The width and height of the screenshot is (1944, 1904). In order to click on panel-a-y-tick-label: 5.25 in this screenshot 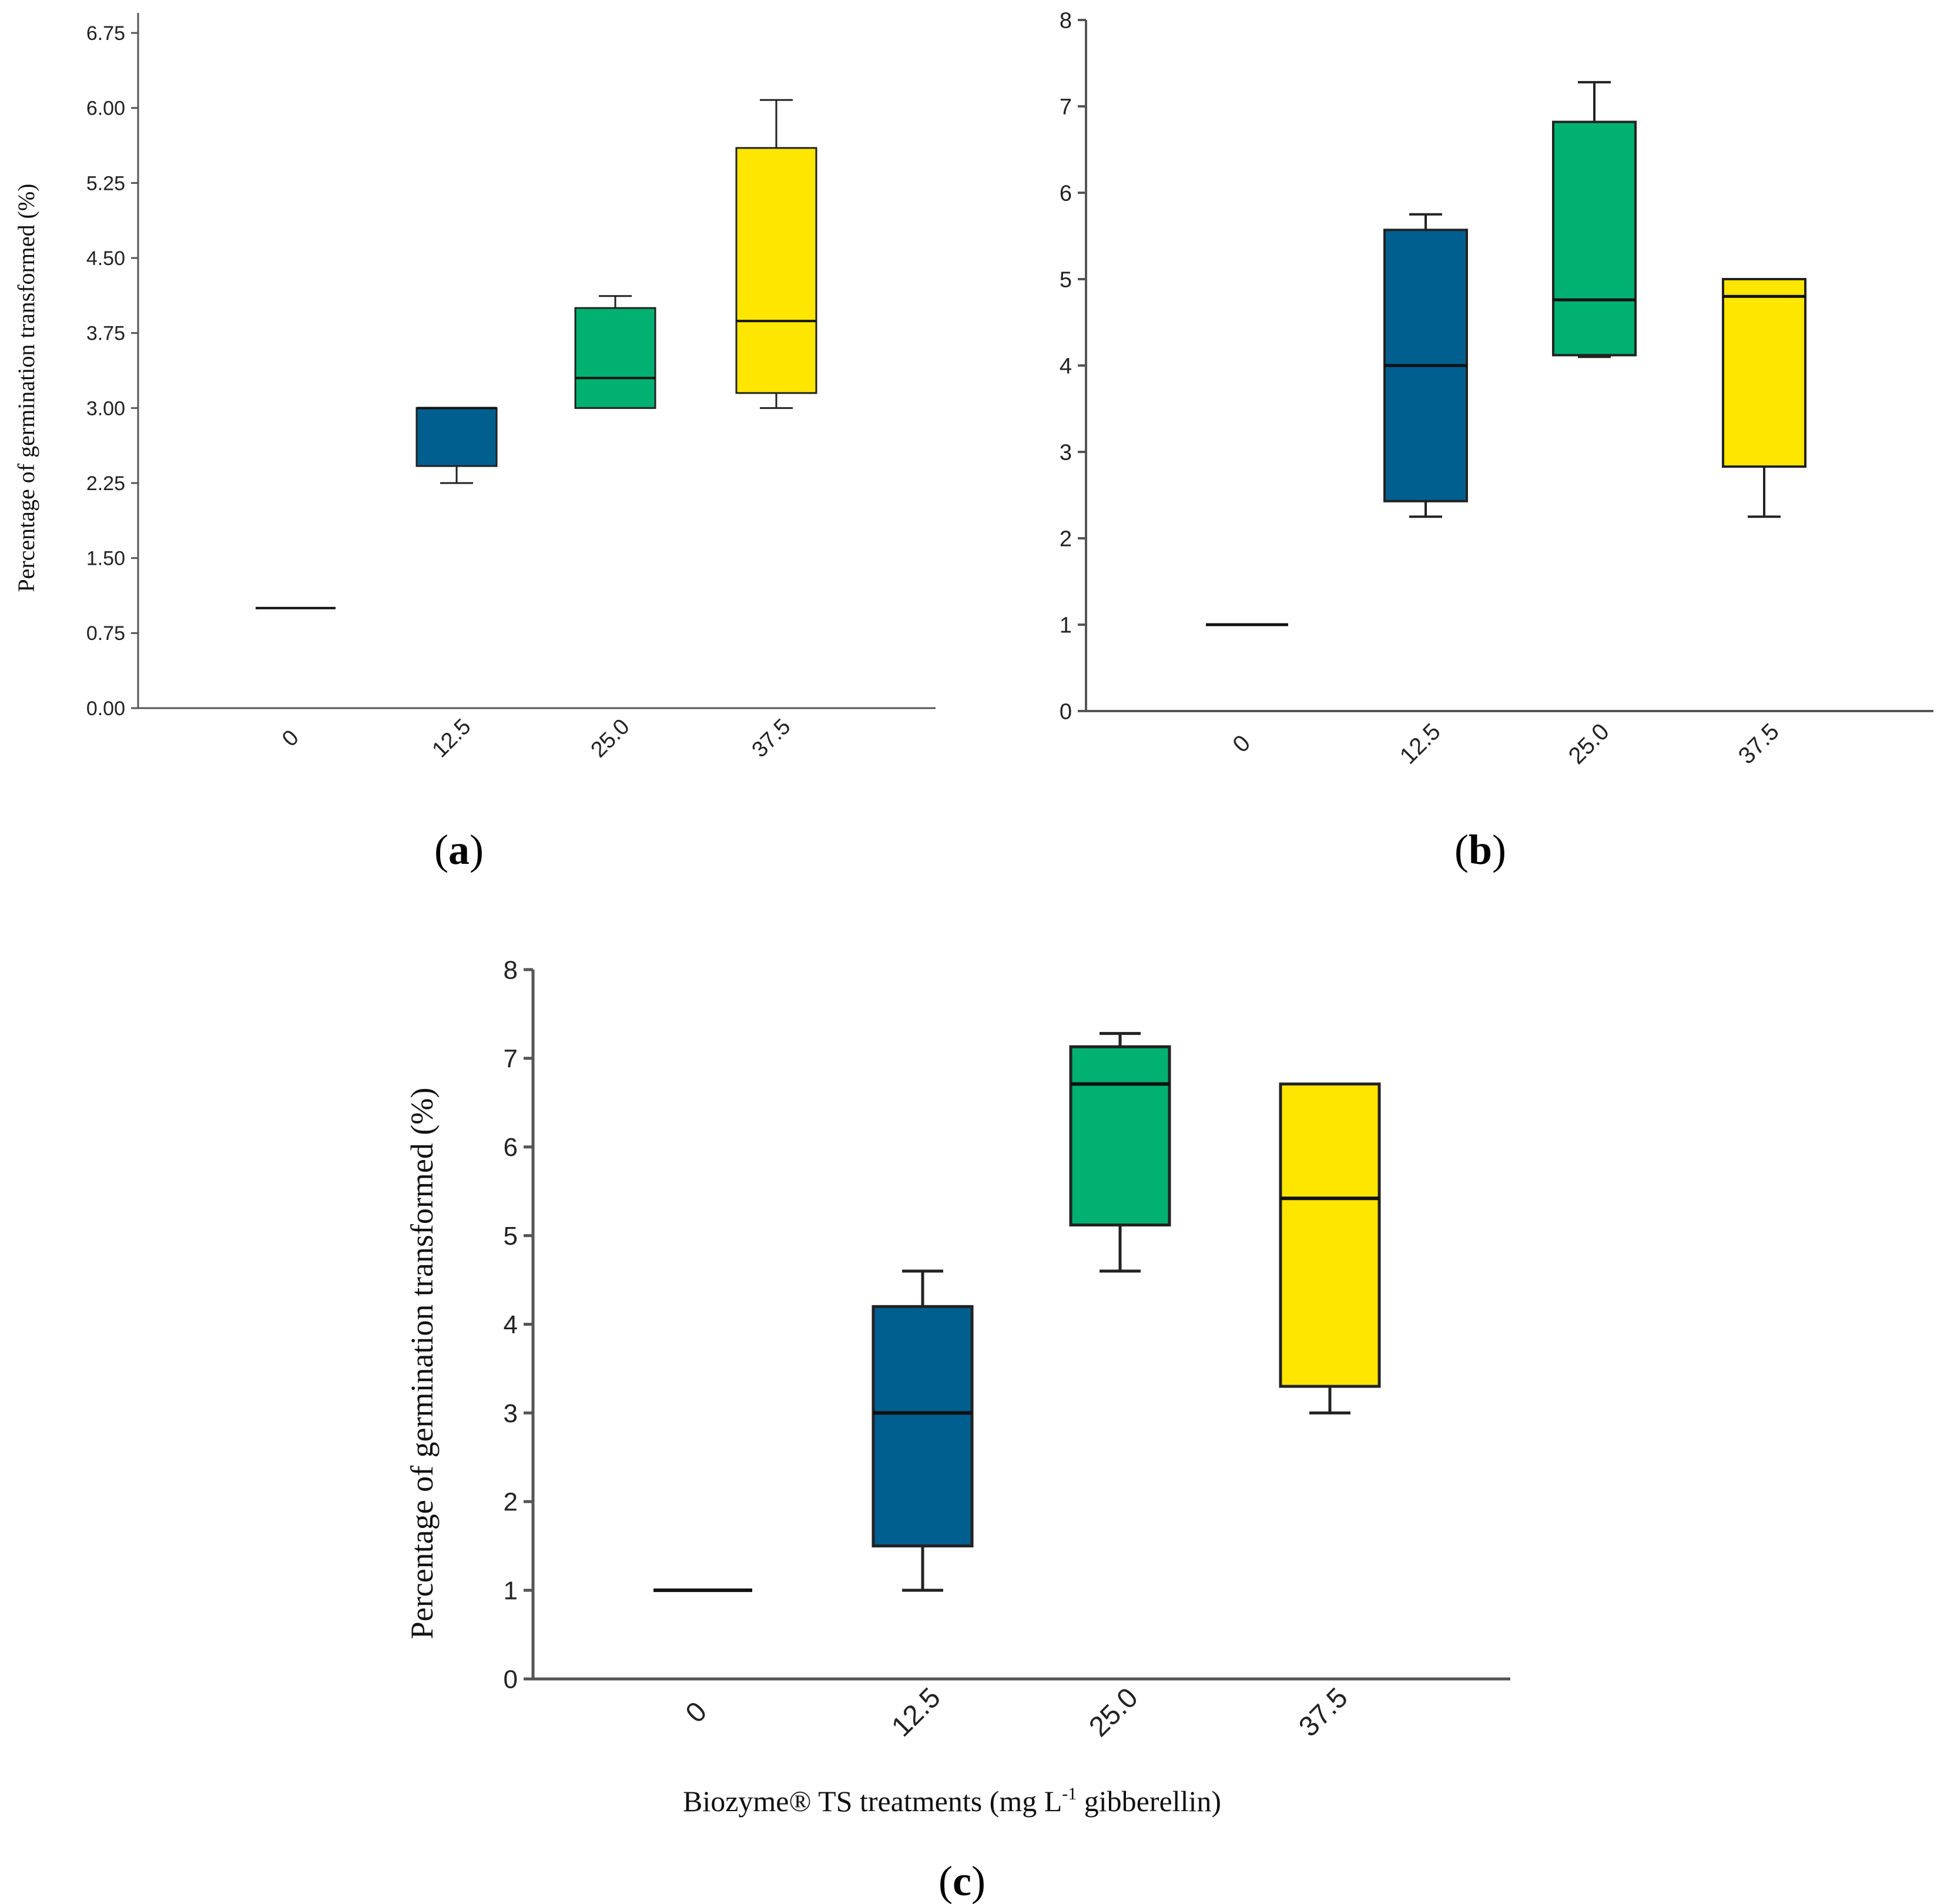, I will do `click(105, 183)`.